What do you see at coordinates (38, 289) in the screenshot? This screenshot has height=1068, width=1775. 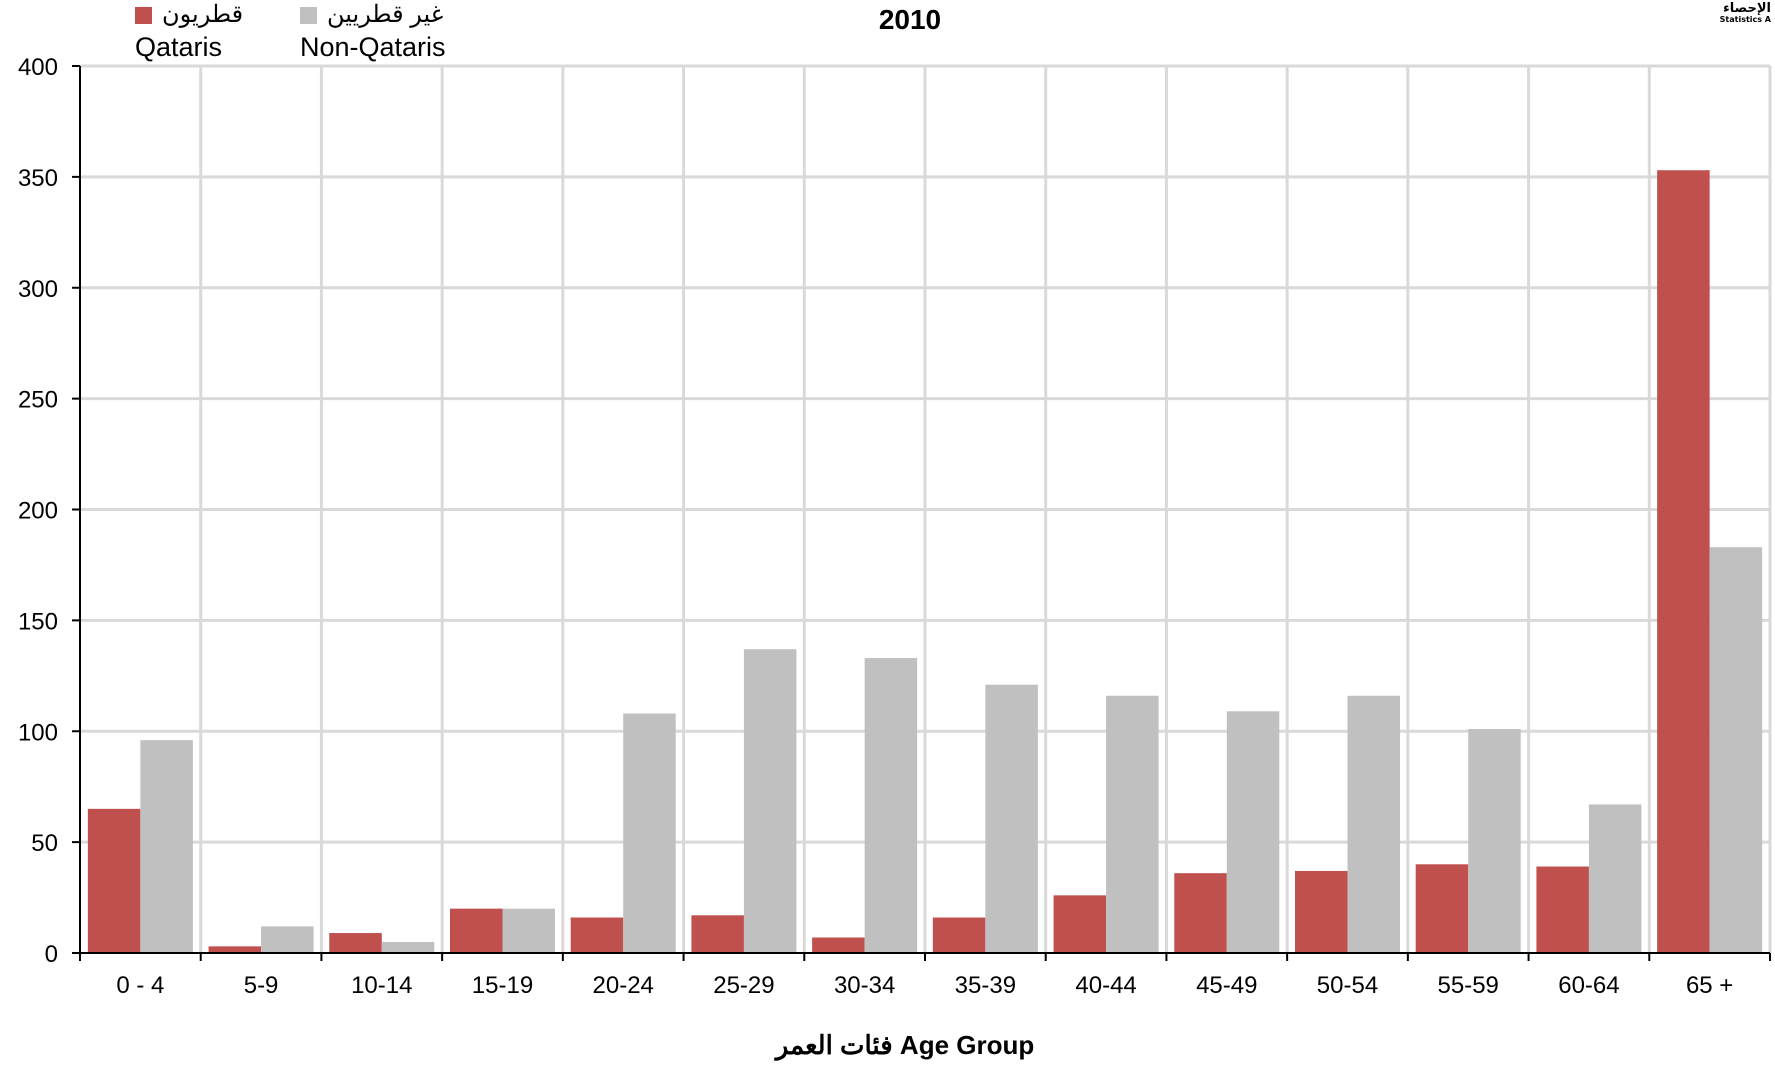 I see `y-tick-label: 300` at bounding box center [38, 289].